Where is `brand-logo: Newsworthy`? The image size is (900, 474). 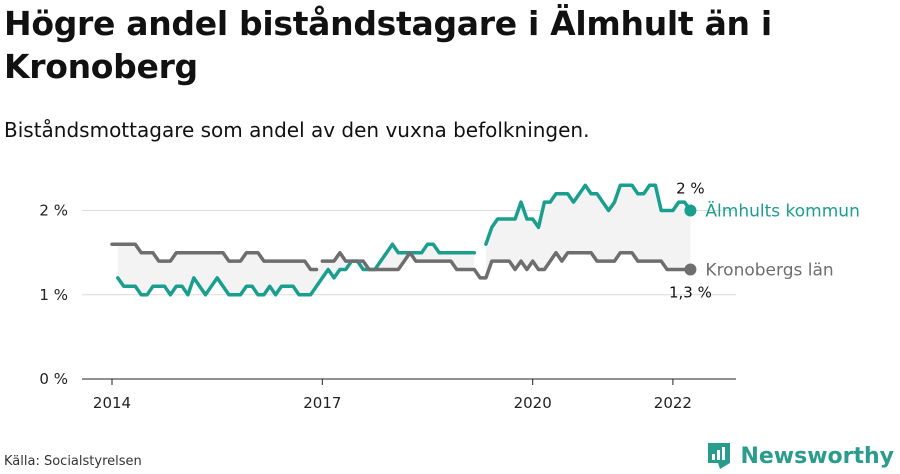 brand-logo: Newsworthy is located at coordinates (800, 456).